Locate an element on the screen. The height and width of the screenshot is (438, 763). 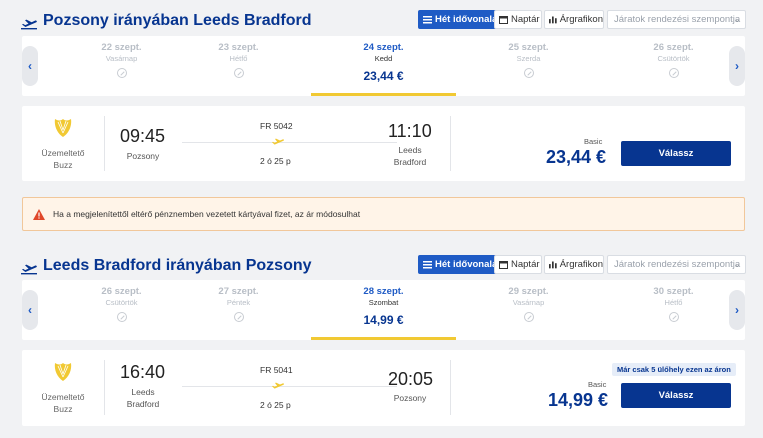
date-tile-selected: 28 szept. Szombat 14,99 € is located at coordinates (383, 310).